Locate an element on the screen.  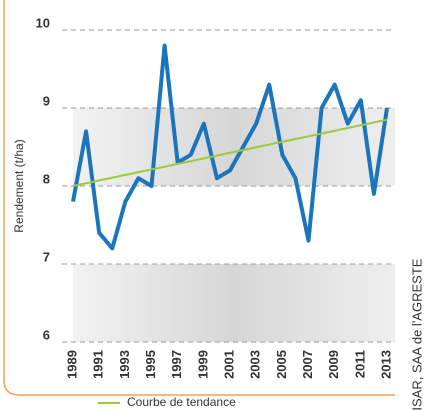
y-axis-label: Rendement (t/ha) is located at coordinates (19, 185).